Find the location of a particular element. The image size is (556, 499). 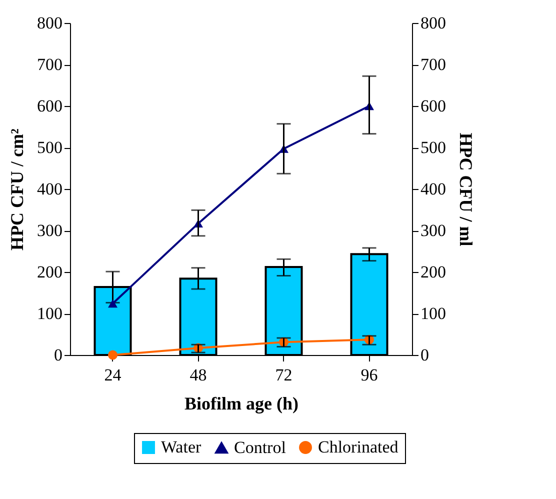

x-tick-label: 24 is located at coordinates (113, 375).